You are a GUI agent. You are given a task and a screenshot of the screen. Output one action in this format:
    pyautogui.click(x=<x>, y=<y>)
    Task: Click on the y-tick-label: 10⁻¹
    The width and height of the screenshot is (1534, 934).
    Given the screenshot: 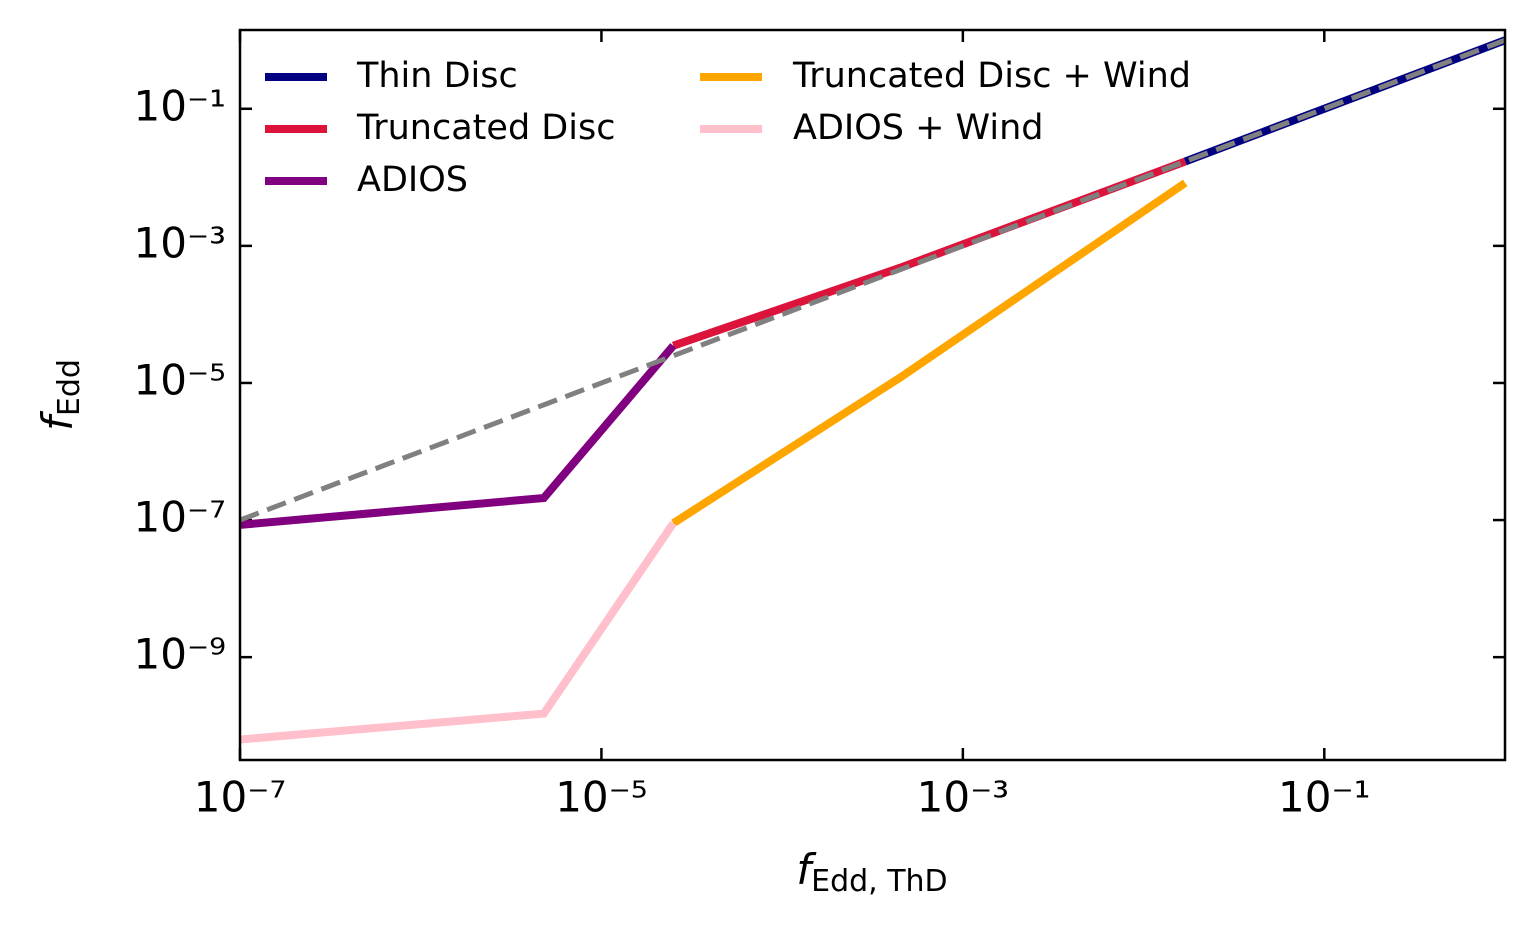 What is the action you would take?
    pyautogui.click(x=180, y=105)
    